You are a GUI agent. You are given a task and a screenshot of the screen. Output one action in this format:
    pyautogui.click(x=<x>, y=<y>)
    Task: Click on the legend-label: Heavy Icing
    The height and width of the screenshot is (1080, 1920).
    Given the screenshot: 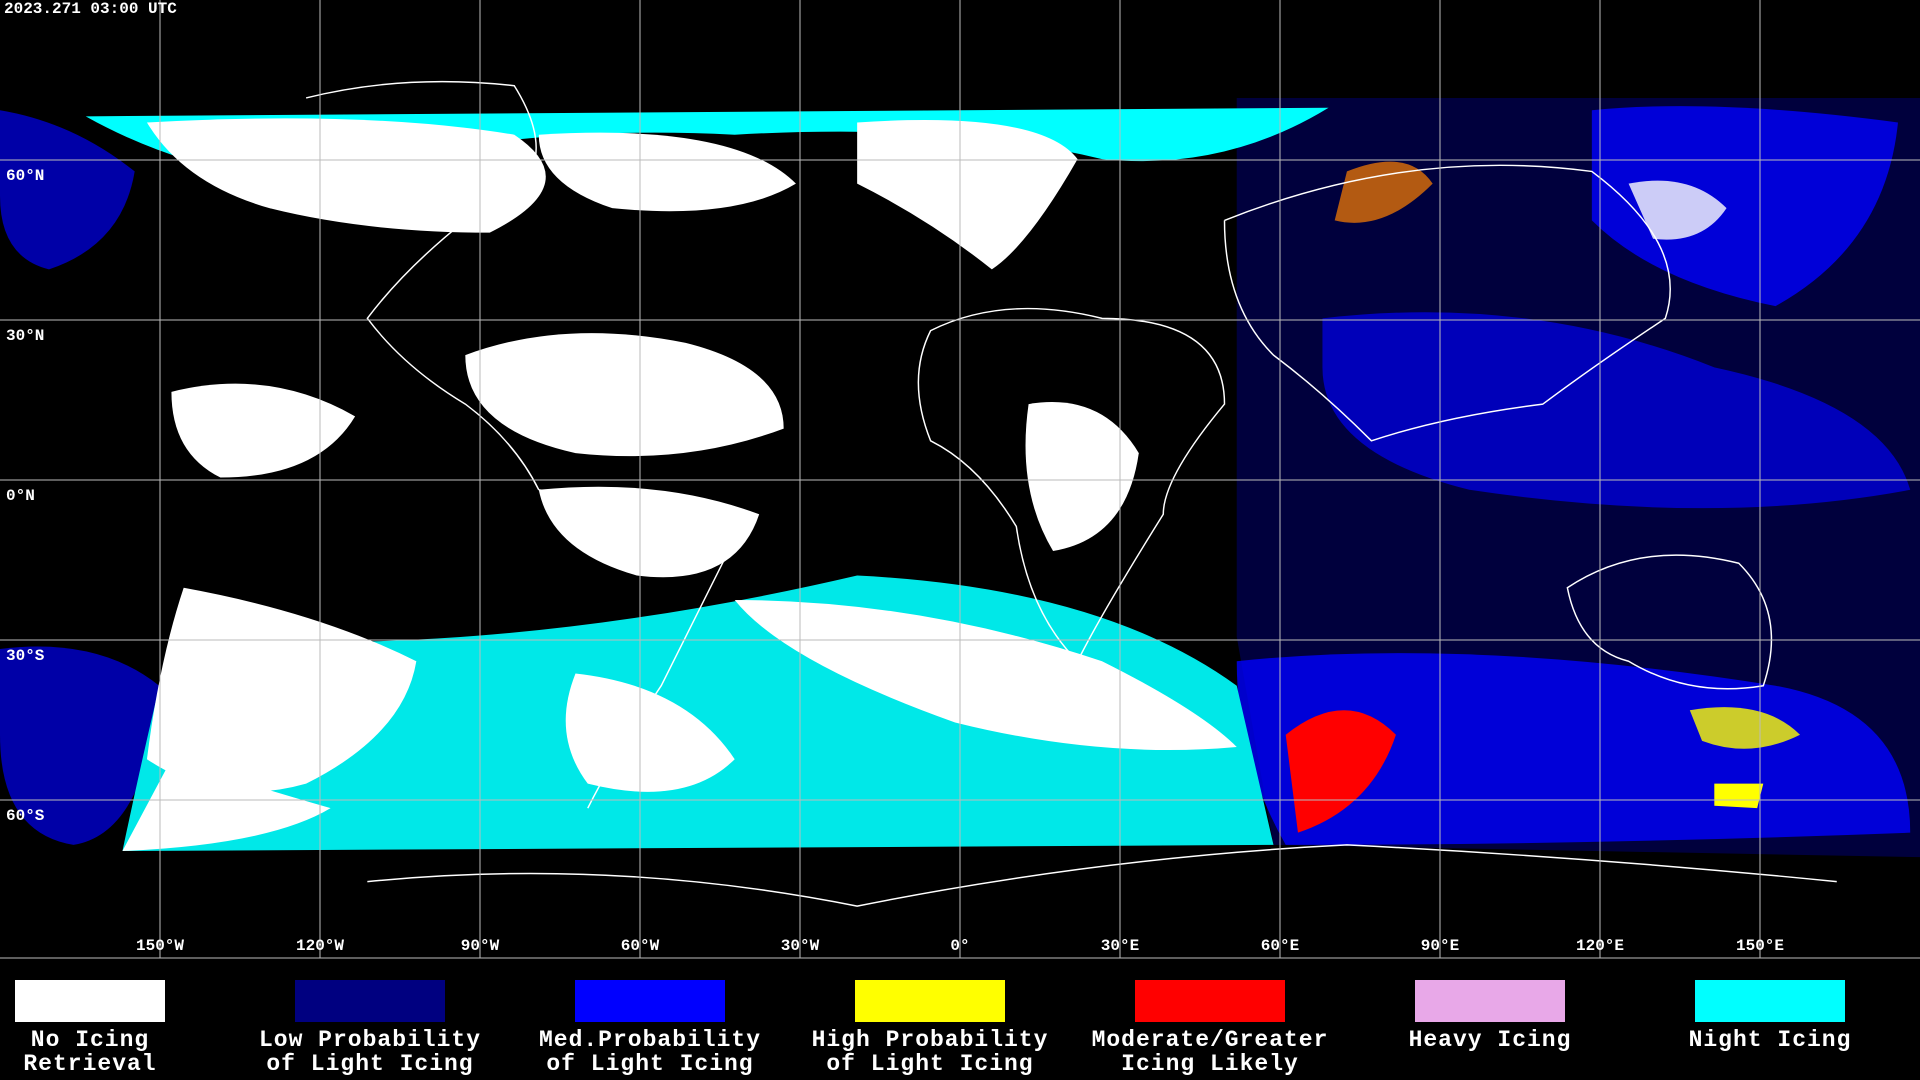 What is the action you would take?
    pyautogui.click(x=1490, y=1040)
    